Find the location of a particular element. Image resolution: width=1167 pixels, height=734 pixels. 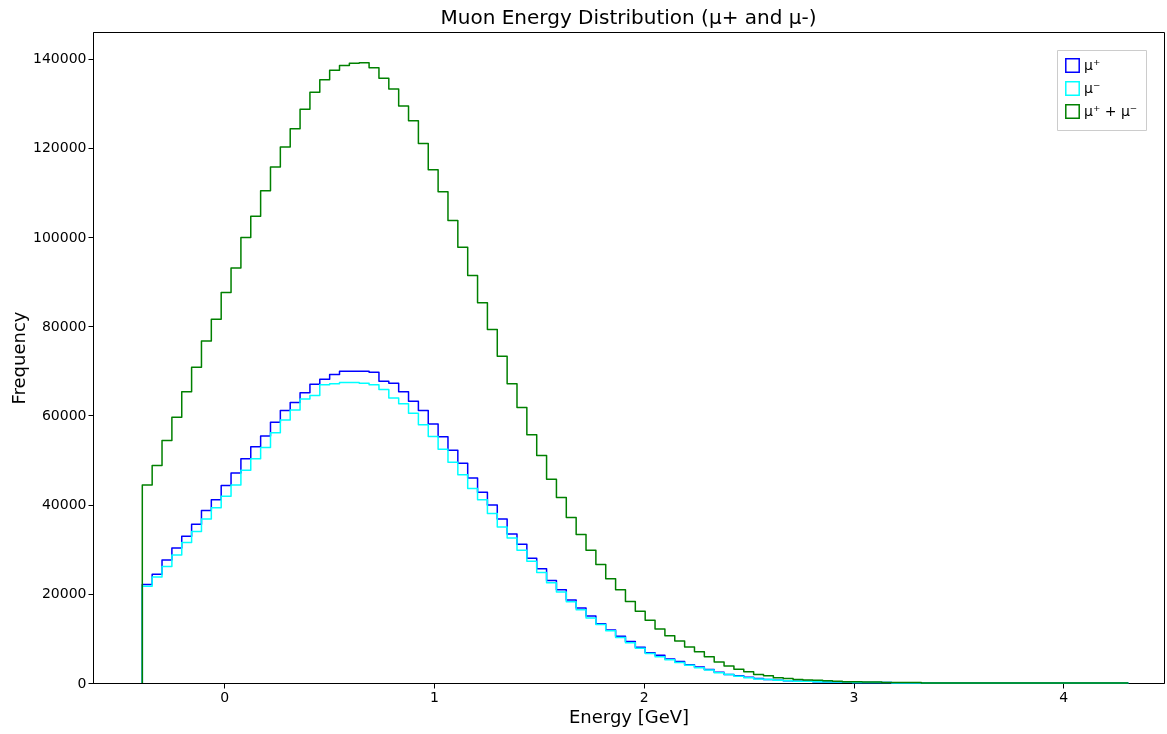

y-tick-label: 120000 is located at coordinates (60, 147).